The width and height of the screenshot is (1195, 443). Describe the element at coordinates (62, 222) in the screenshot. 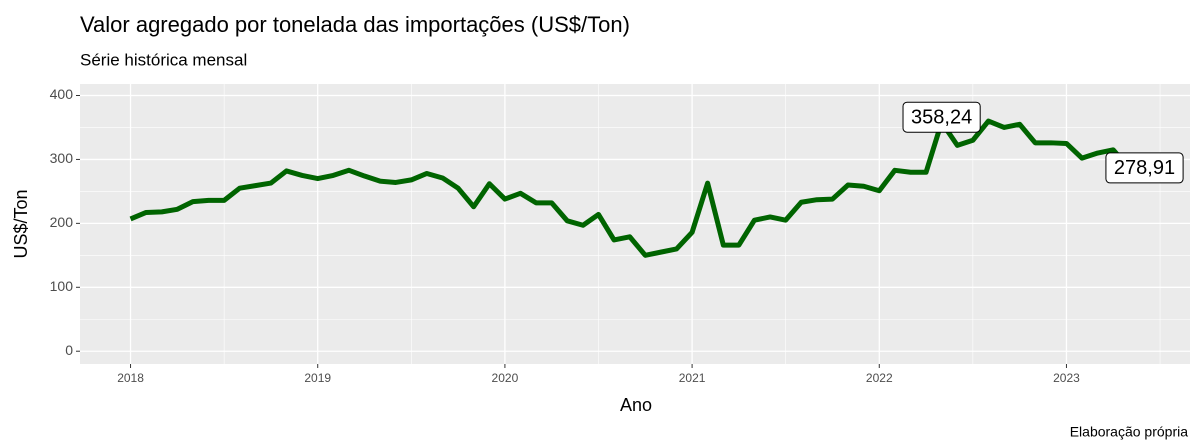

I see `y-tick-label: 200` at that location.